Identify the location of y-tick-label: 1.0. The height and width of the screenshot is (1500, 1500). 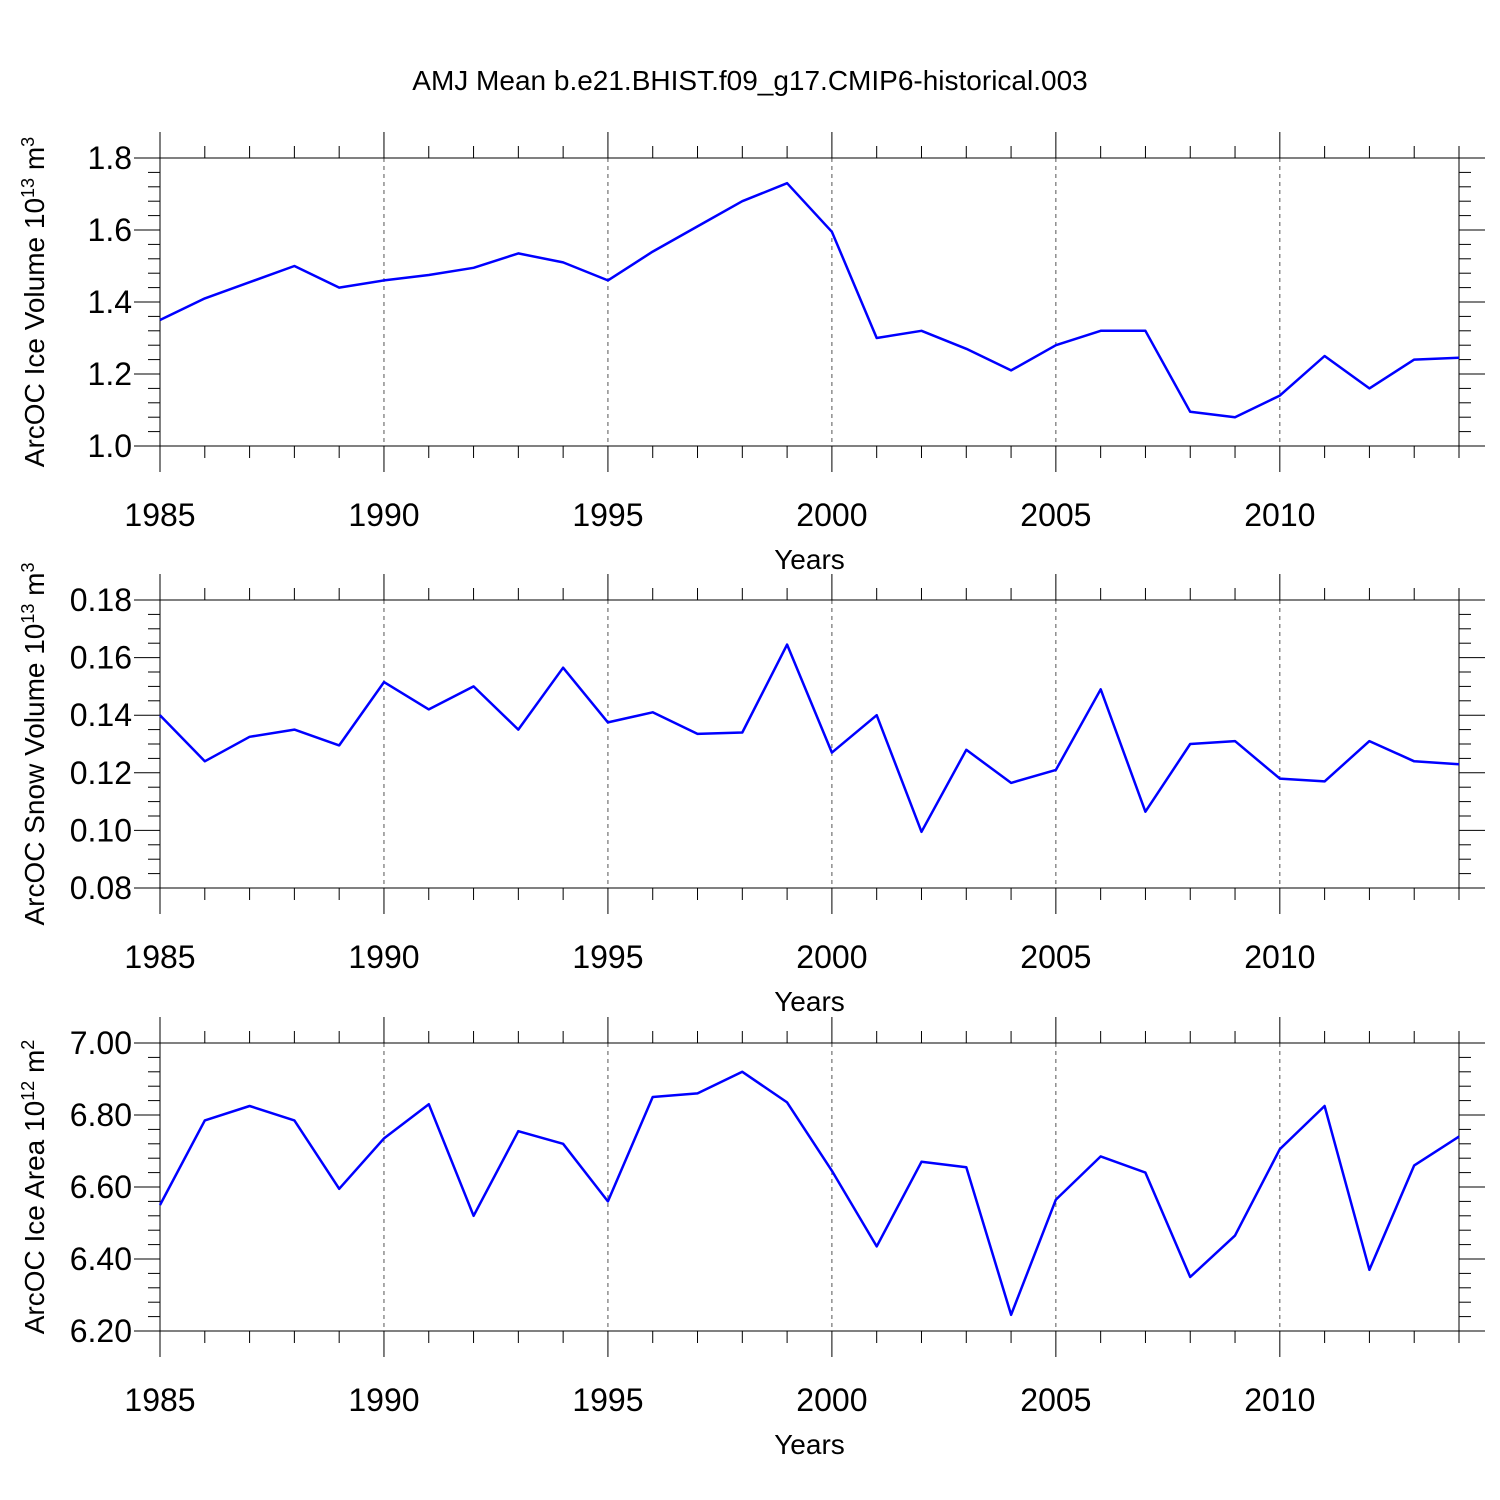
(110, 446).